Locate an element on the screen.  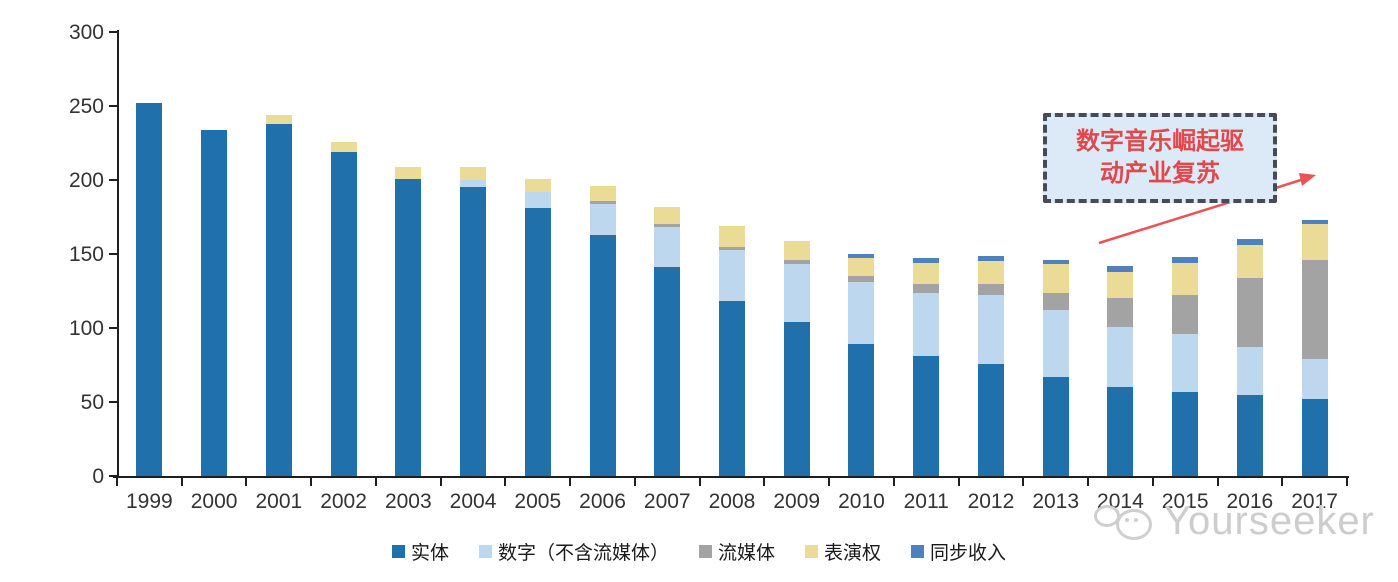
x-tick-label-1999: 1999 is located at coordinates (149, 501).